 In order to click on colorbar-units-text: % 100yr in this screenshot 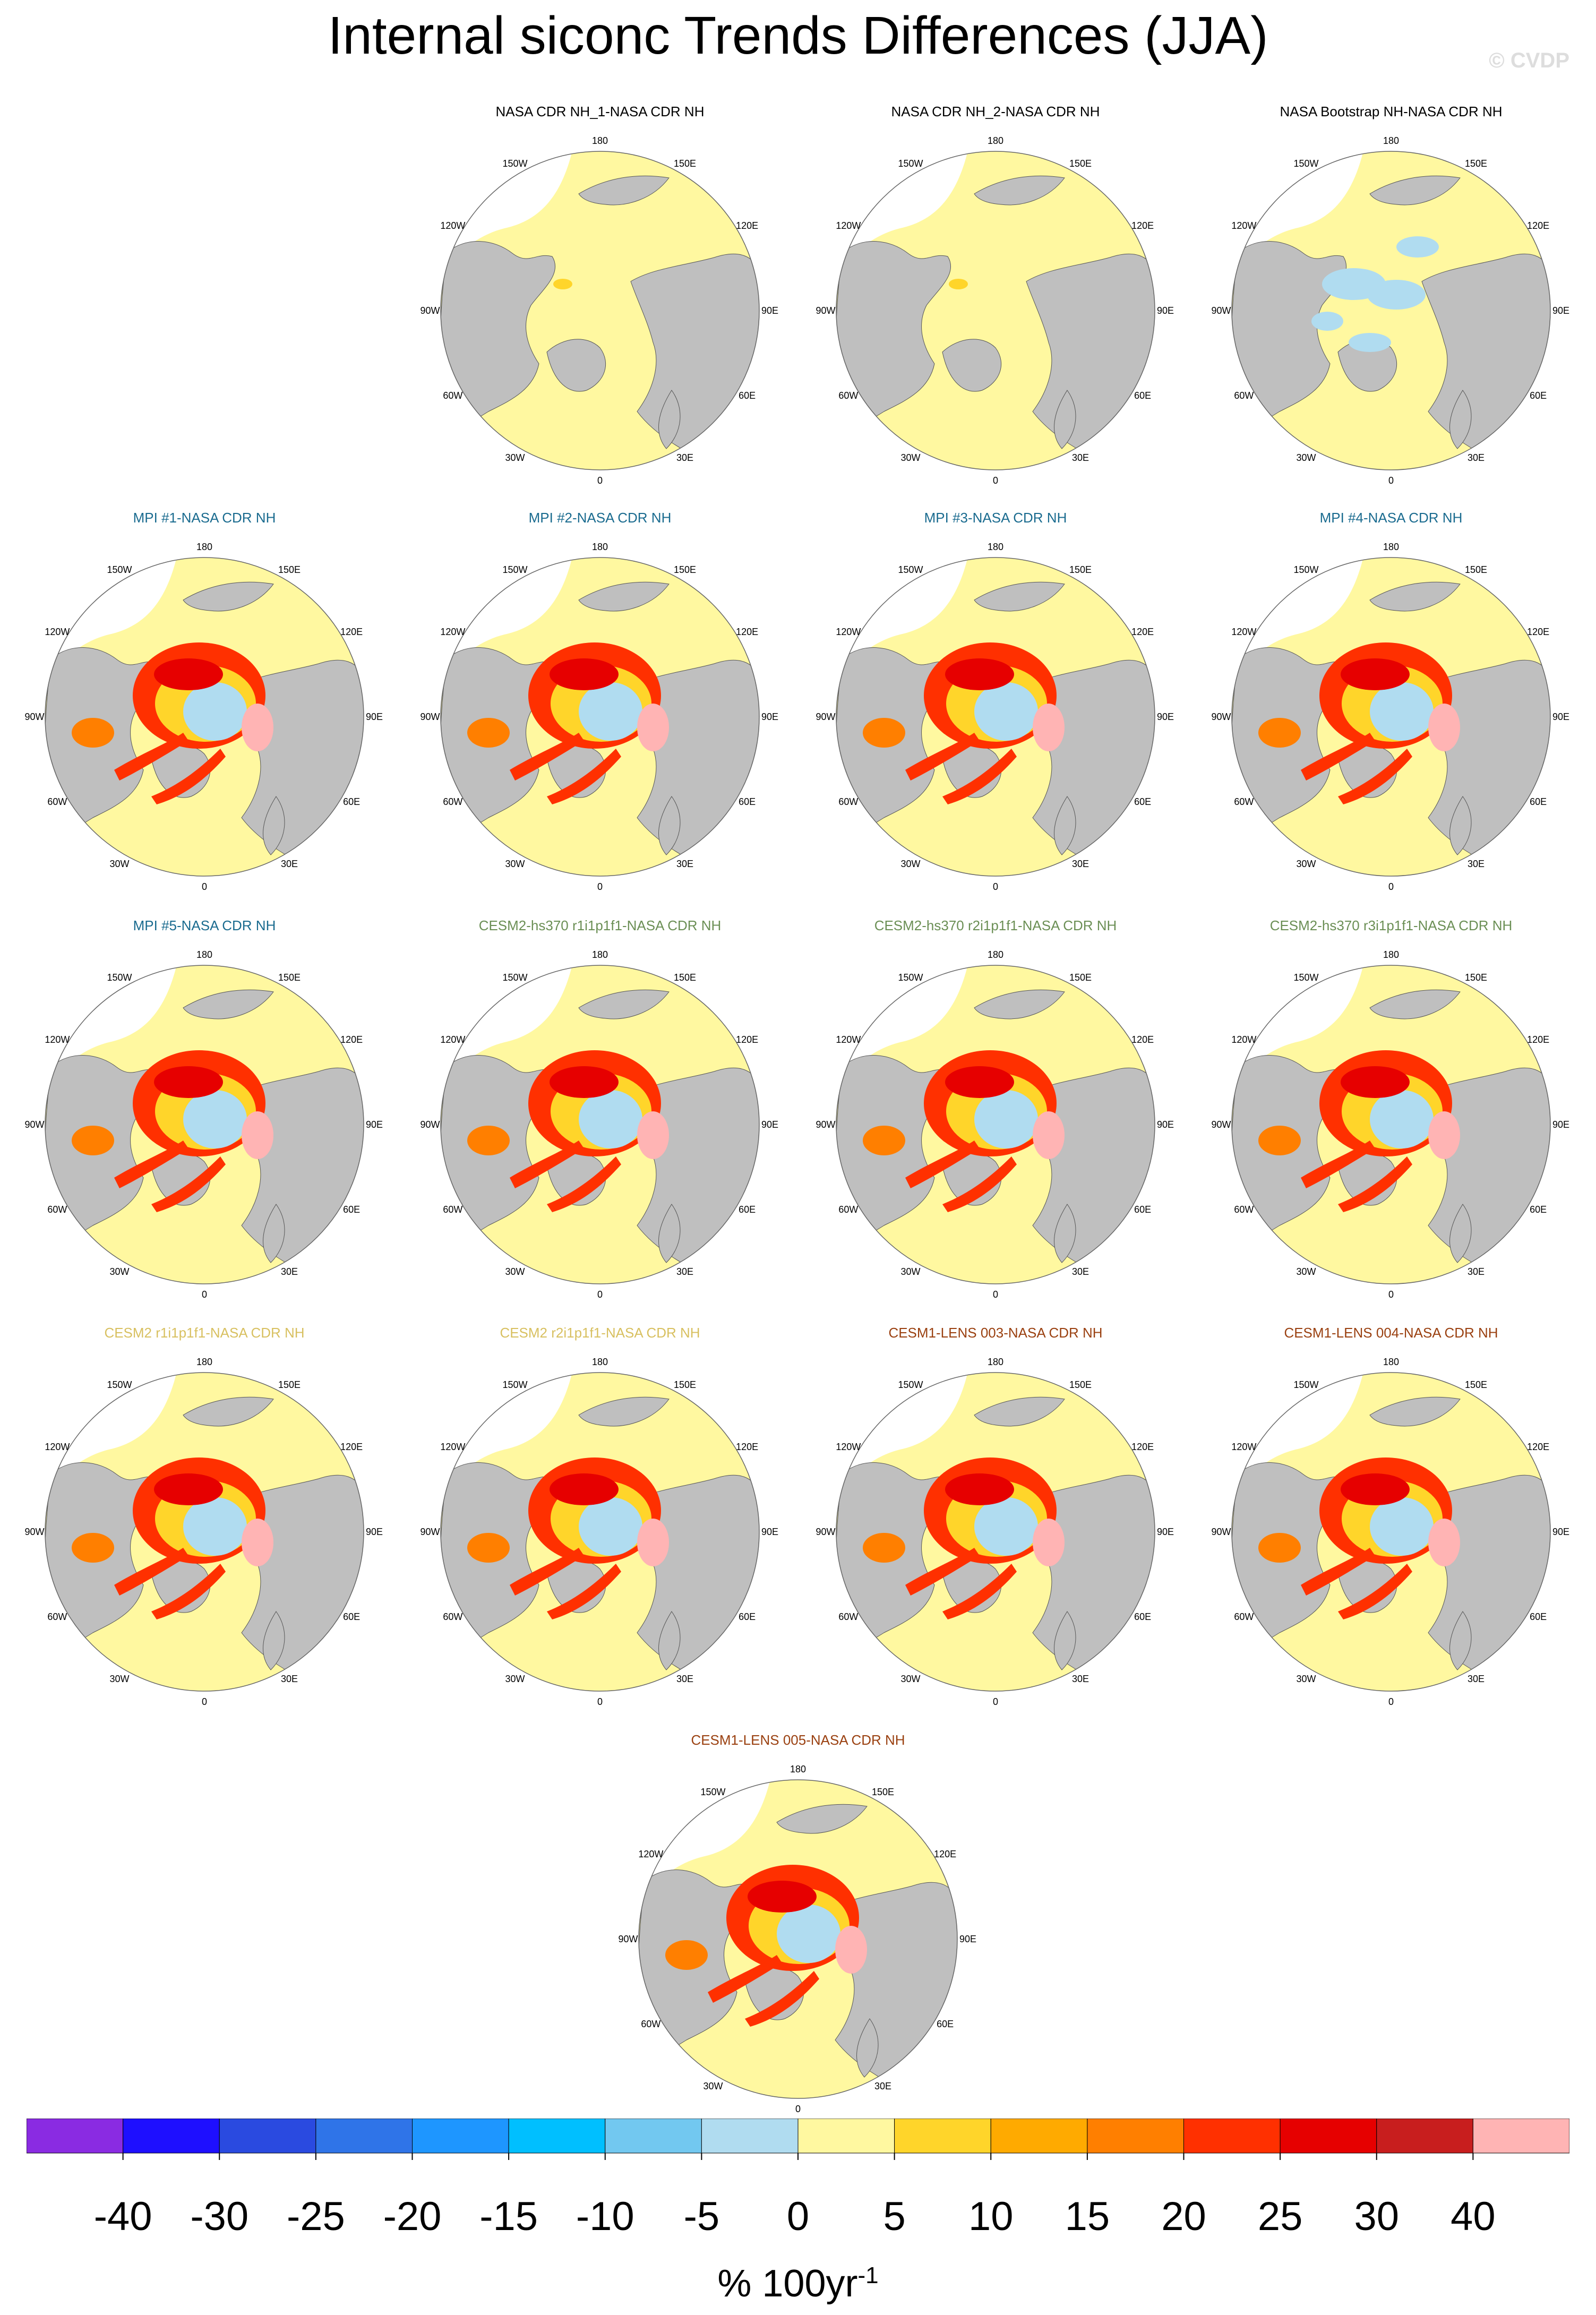, I will do `click(787, 2283)`.